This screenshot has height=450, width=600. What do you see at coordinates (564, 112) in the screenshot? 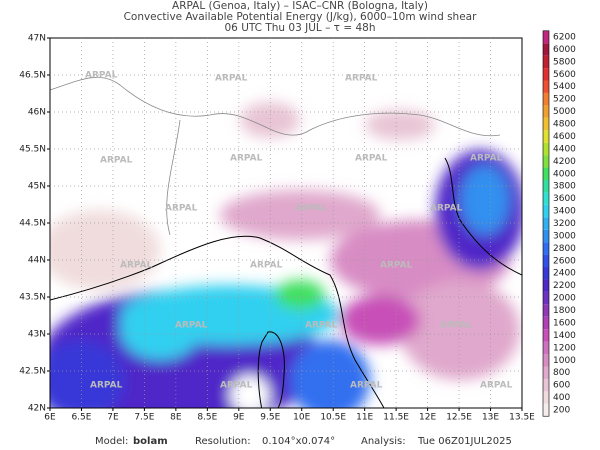
I see `colorbar-label: 5000` at bounding box center [564, 112].